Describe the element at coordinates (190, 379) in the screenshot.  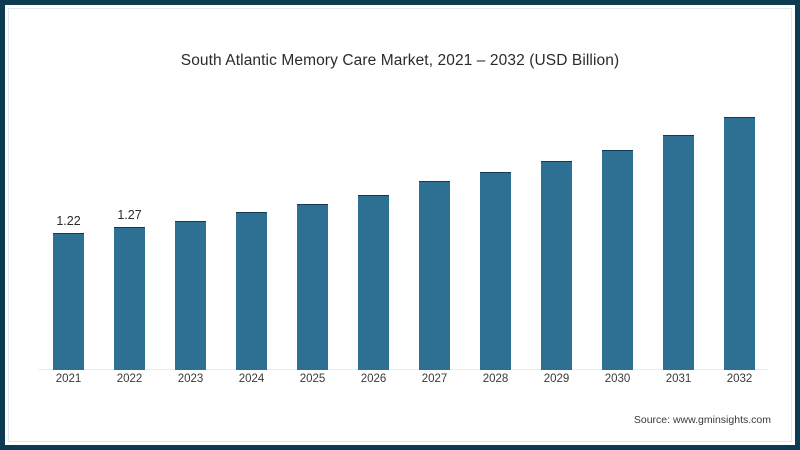
I see `x-tick-label-2023: 2023` at that location.